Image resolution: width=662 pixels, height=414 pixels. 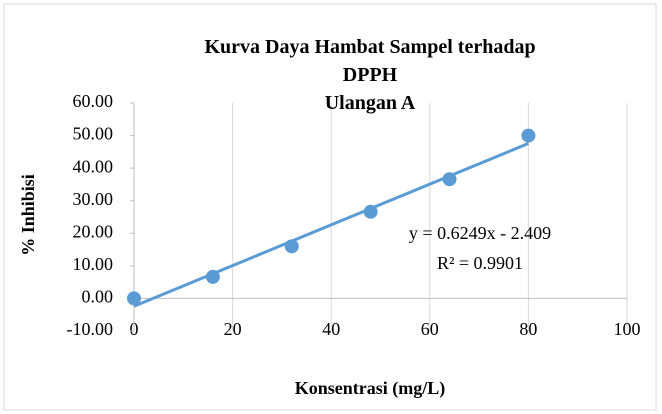 I want to click on x-tick-label: 80, so click(x=528, y=329).